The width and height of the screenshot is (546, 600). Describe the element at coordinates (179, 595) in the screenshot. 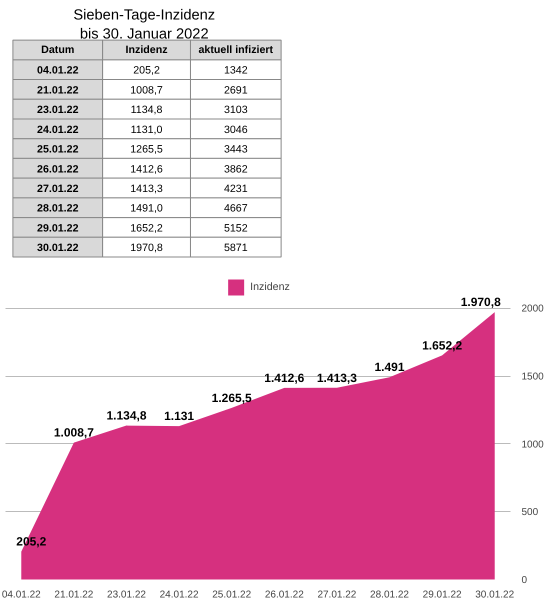

I see `x-tick-label: 24.01.22` at that location.